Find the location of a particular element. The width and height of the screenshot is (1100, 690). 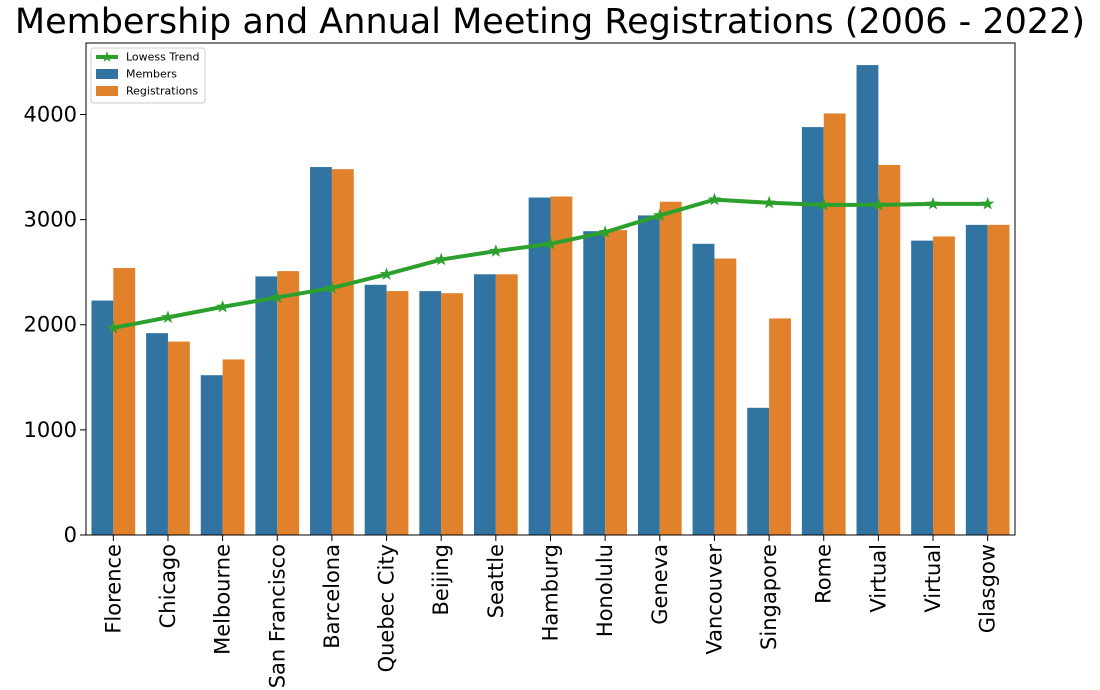

y-tick-label: 2000 is located at coordinates (50, 325).